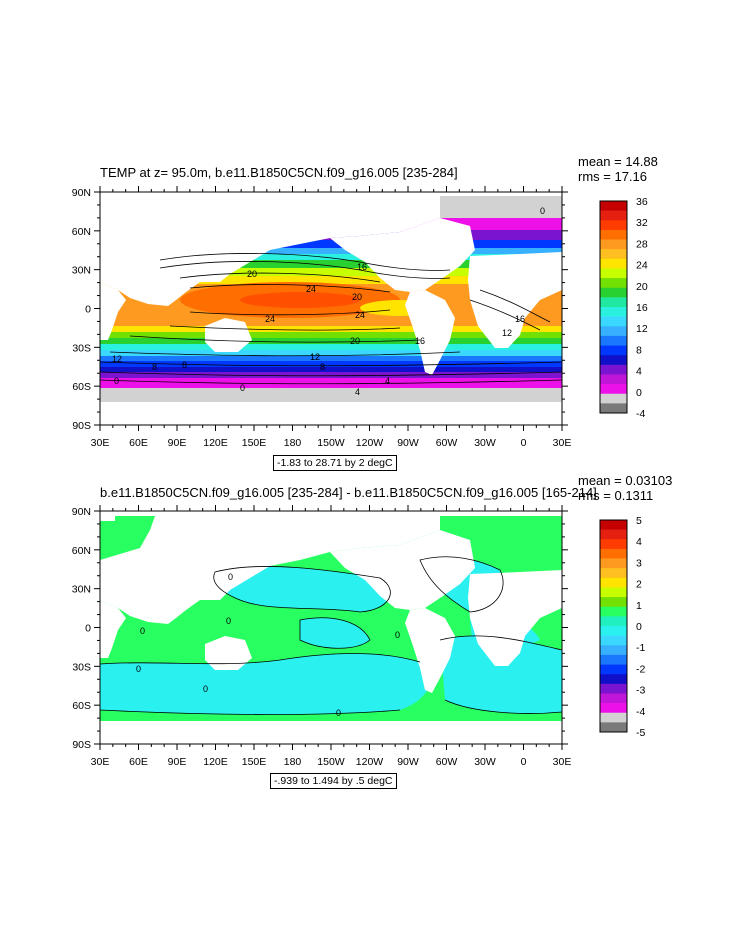  What do you see at coordinates (331, 319) in the screenshot?
I see `panel-1-contours` at bounding box center [331, 319].